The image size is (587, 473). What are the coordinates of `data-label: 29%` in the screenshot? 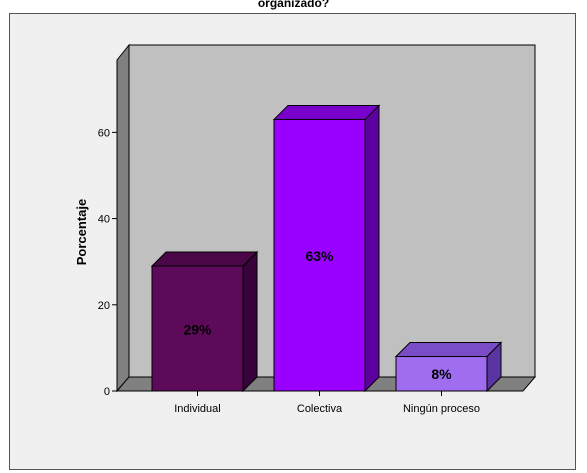 It's located at (197, 329).